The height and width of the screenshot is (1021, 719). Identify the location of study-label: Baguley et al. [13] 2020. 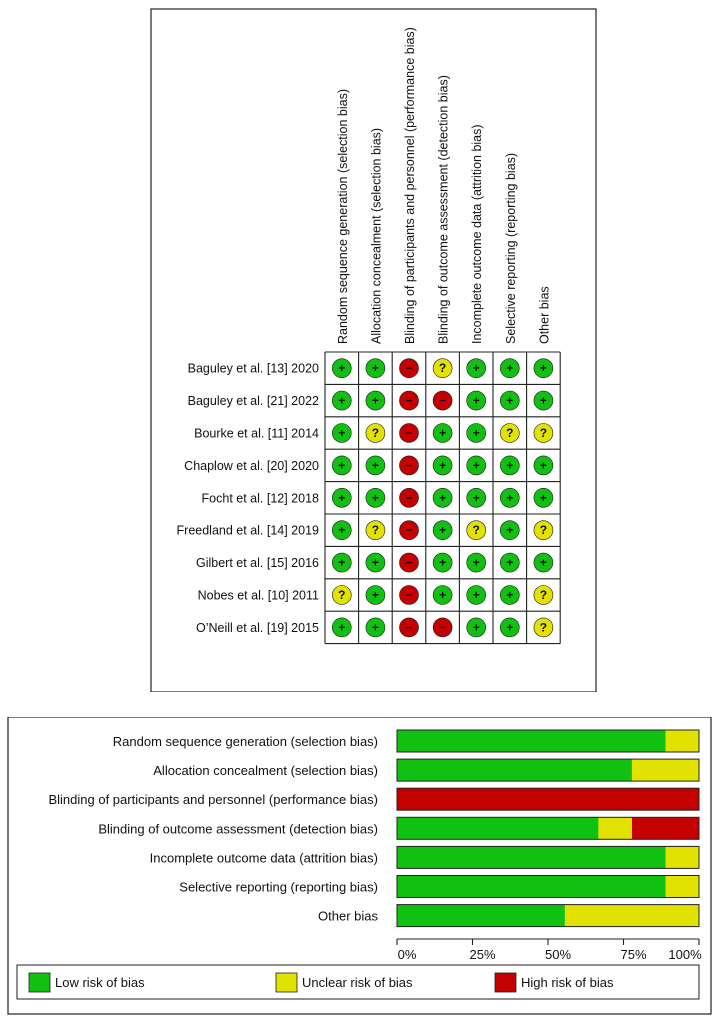
(253, 369).